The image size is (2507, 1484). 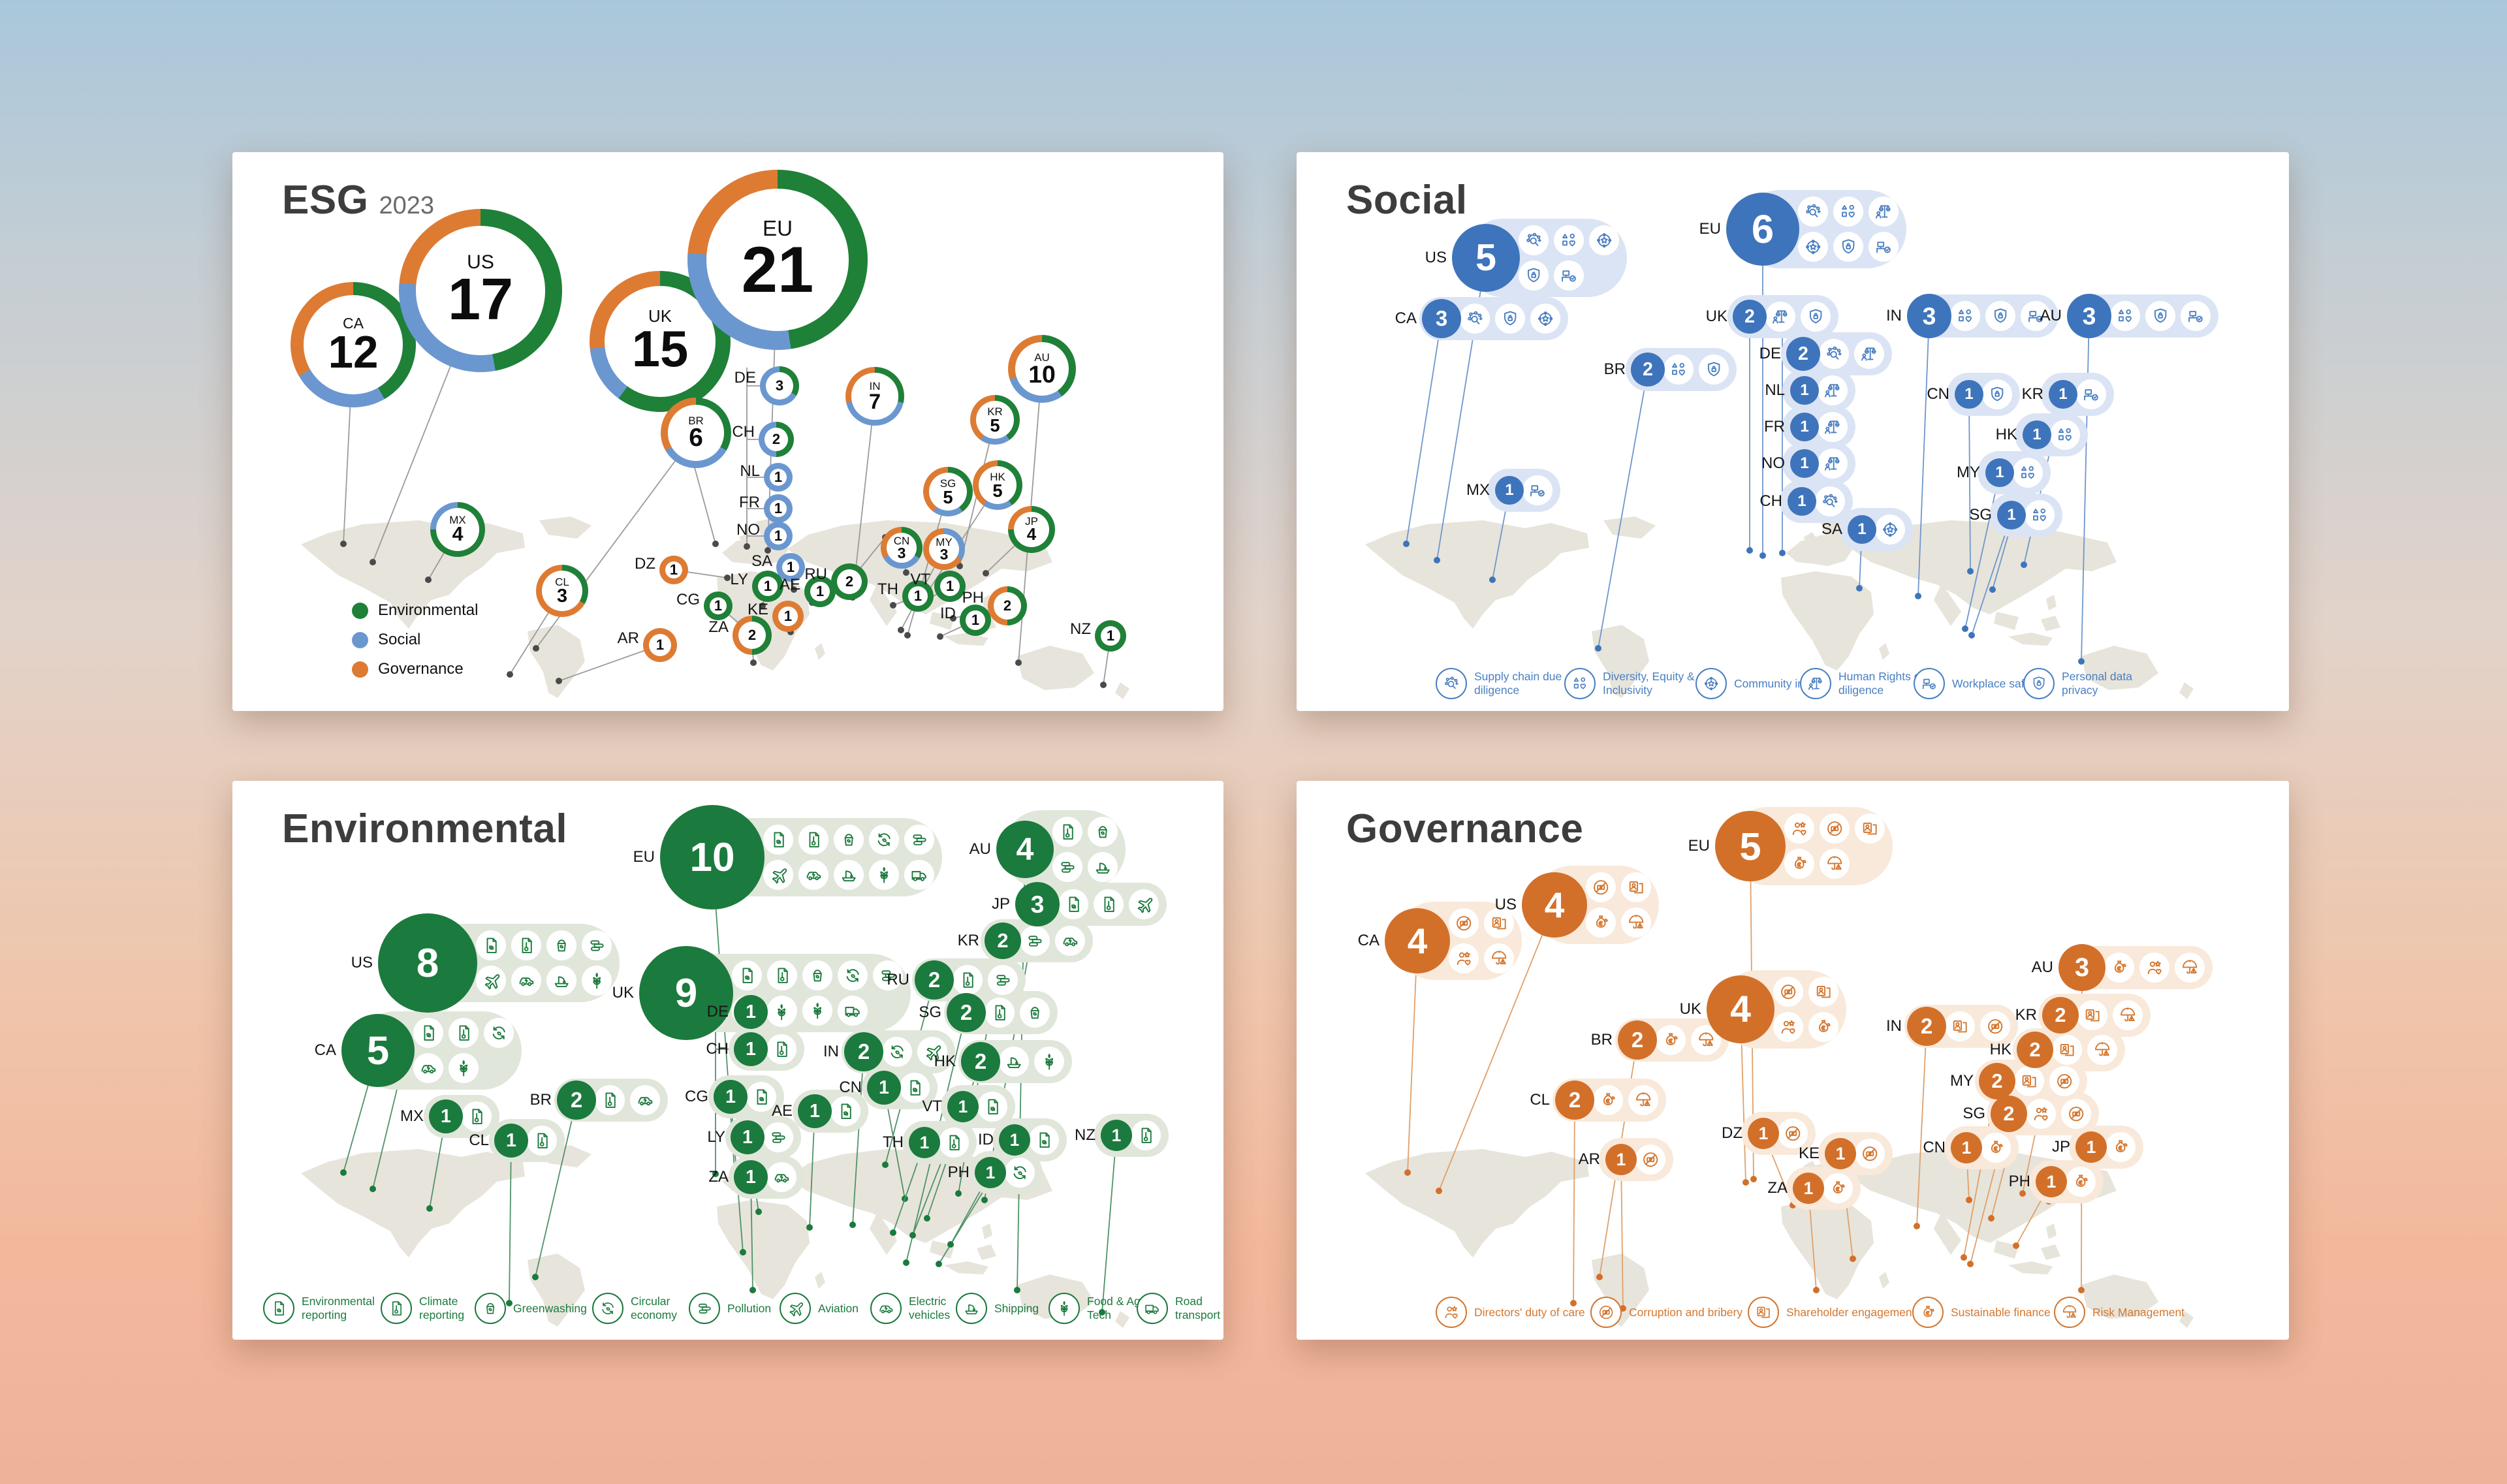 I want to click on legend-item-sustainable-finance: Sustainable finance, so click(x=1981, y=1312).